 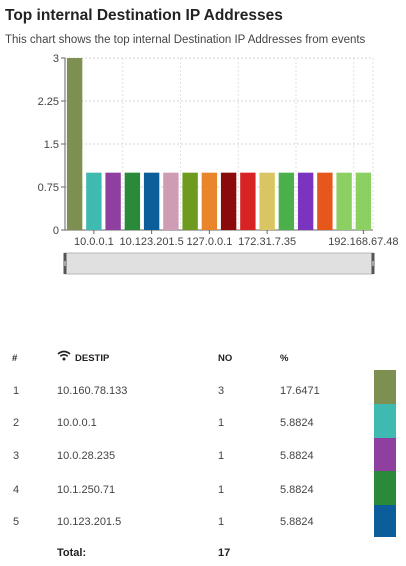 I want to click on row-index: 5, so click(x=16, y=522).